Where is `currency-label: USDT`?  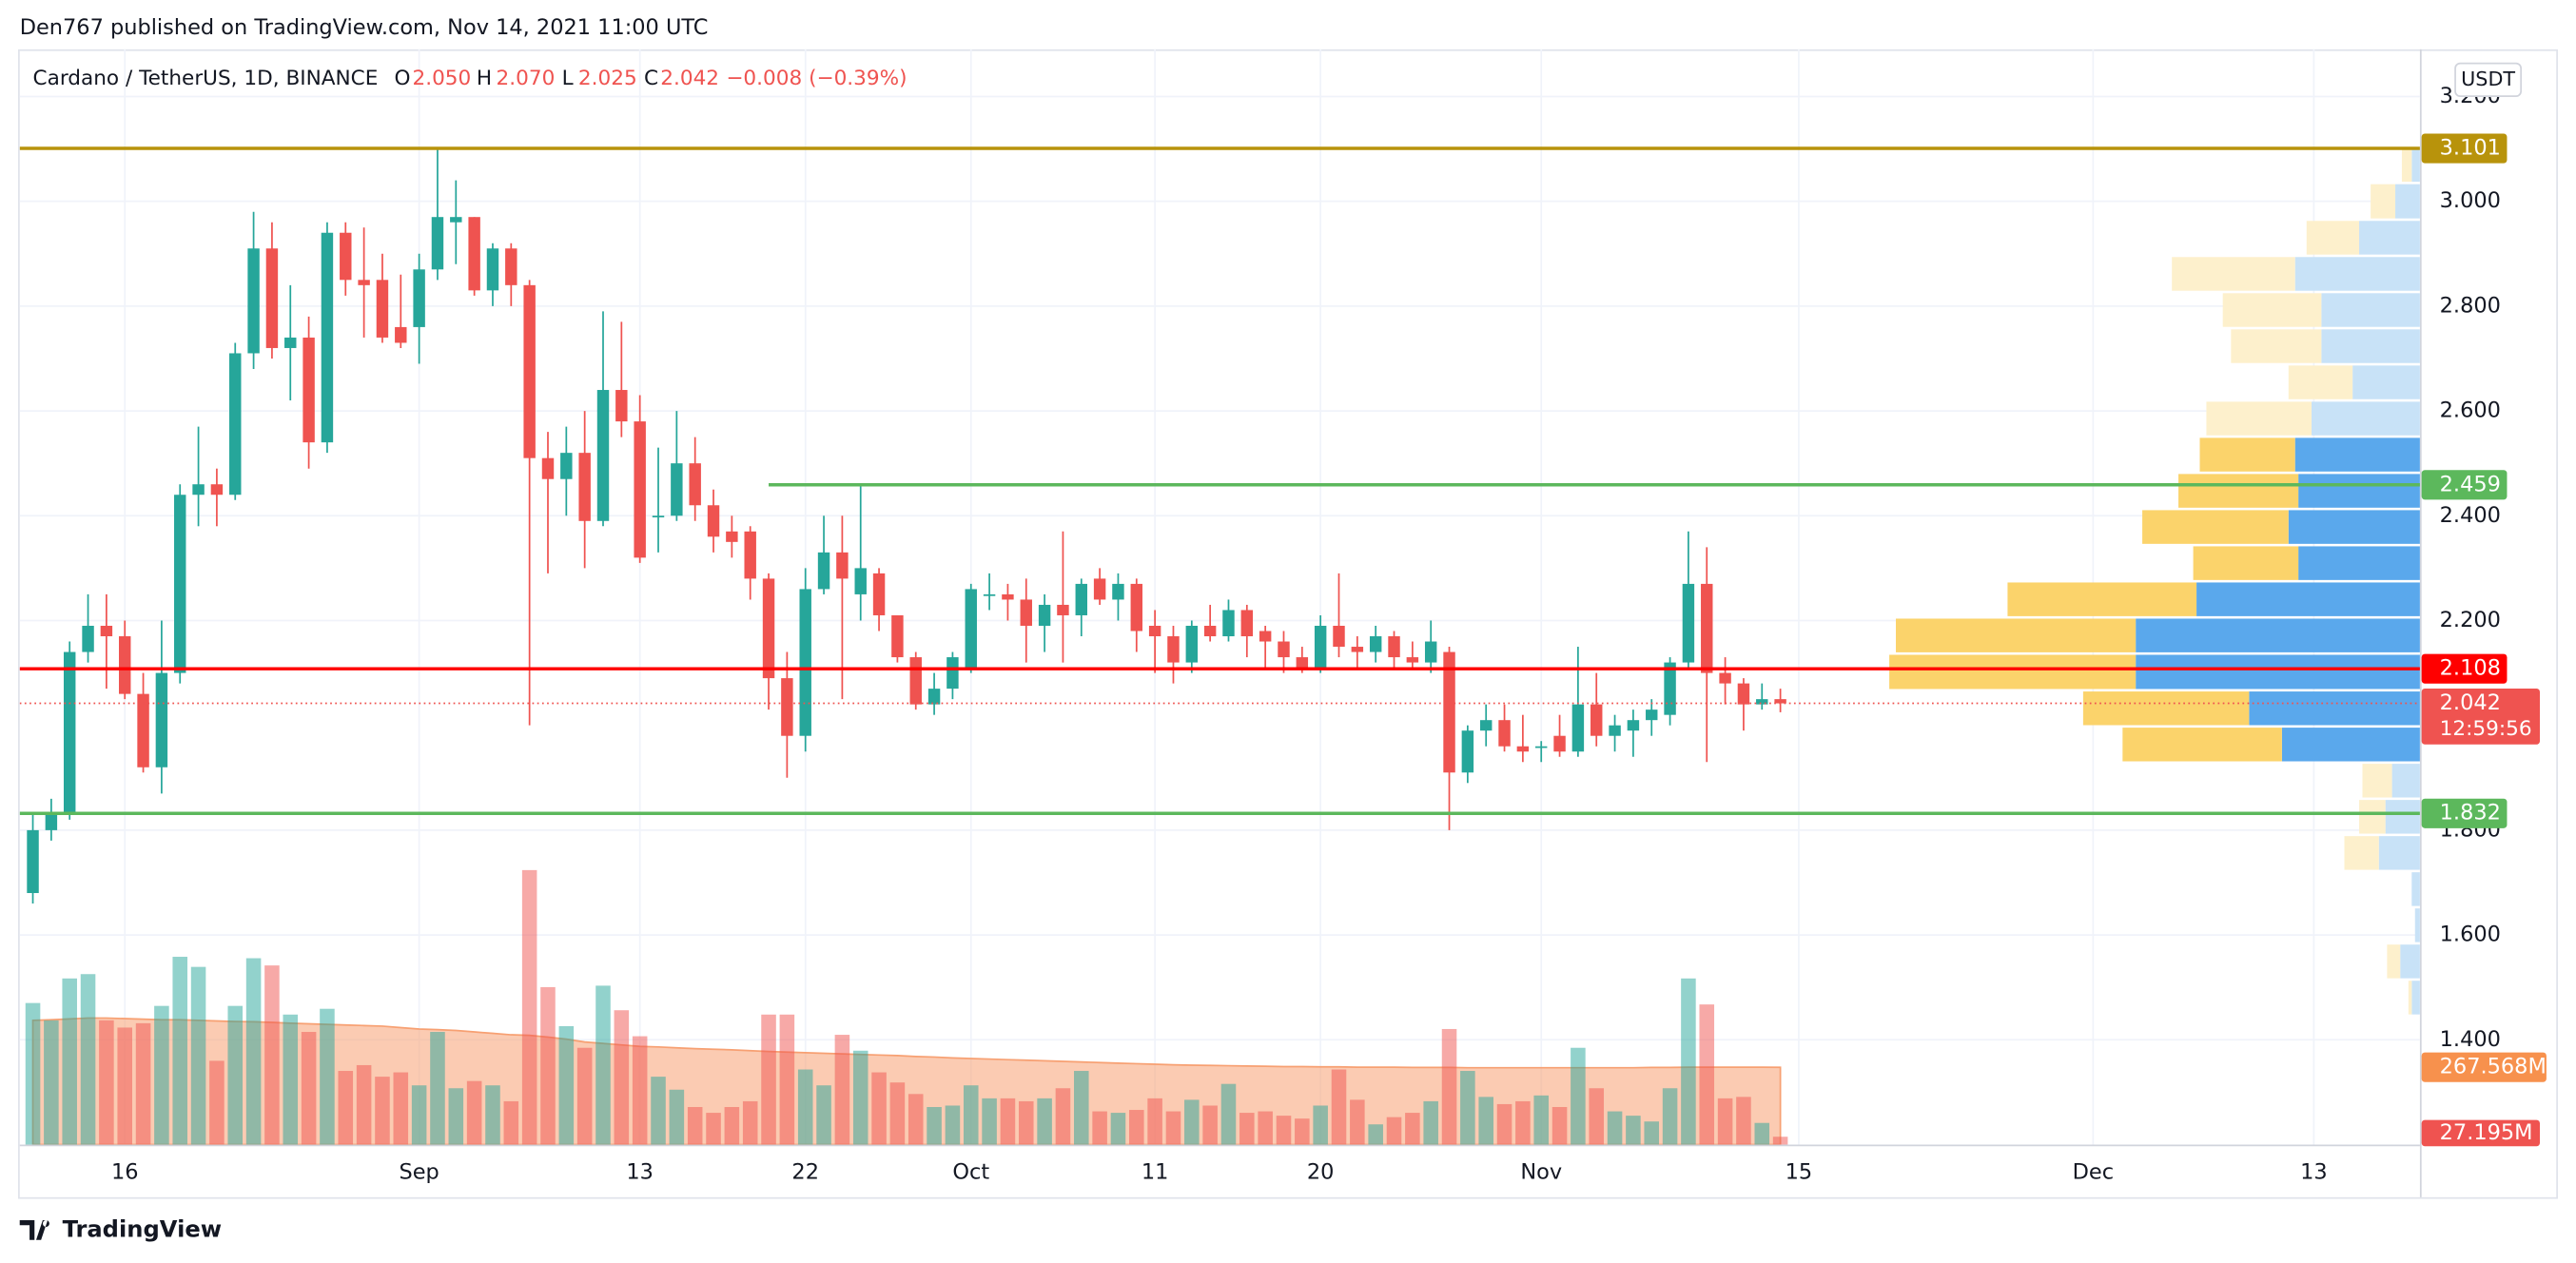 currency-label: USDT is located at coordinates (2488, 79).